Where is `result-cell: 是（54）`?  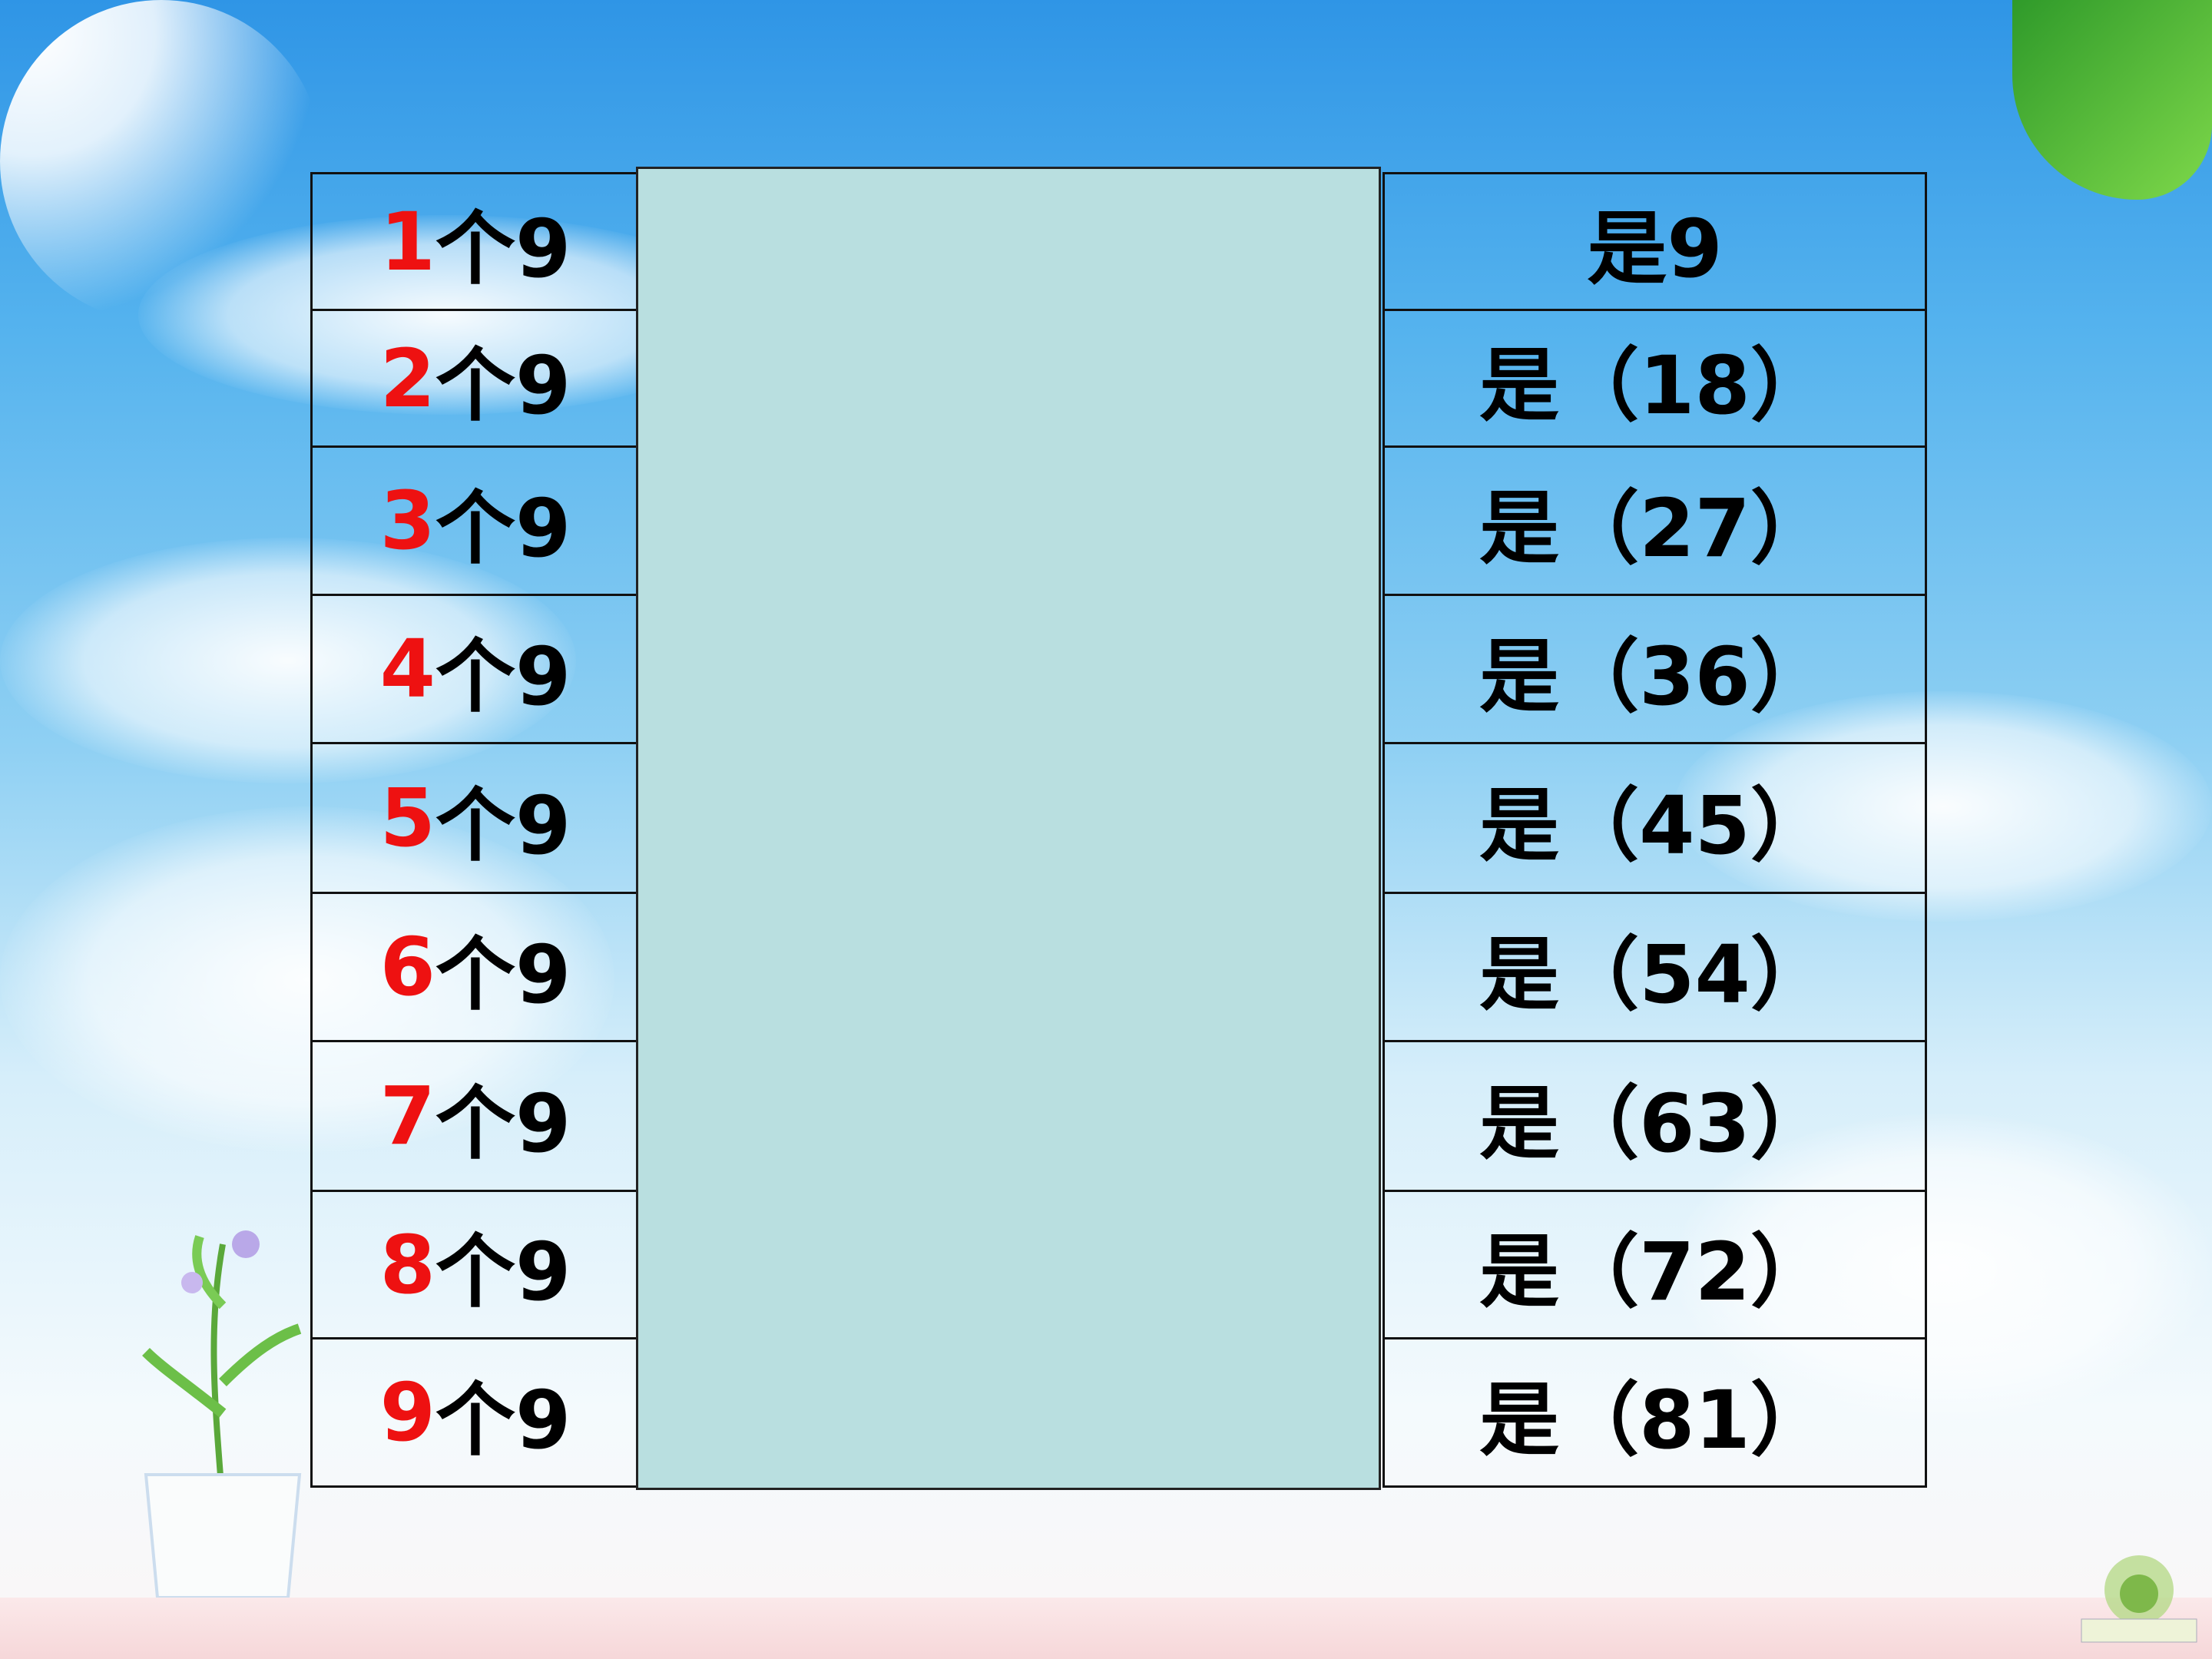 result-cell: 是（54） is located at coordinates (1655, 967).